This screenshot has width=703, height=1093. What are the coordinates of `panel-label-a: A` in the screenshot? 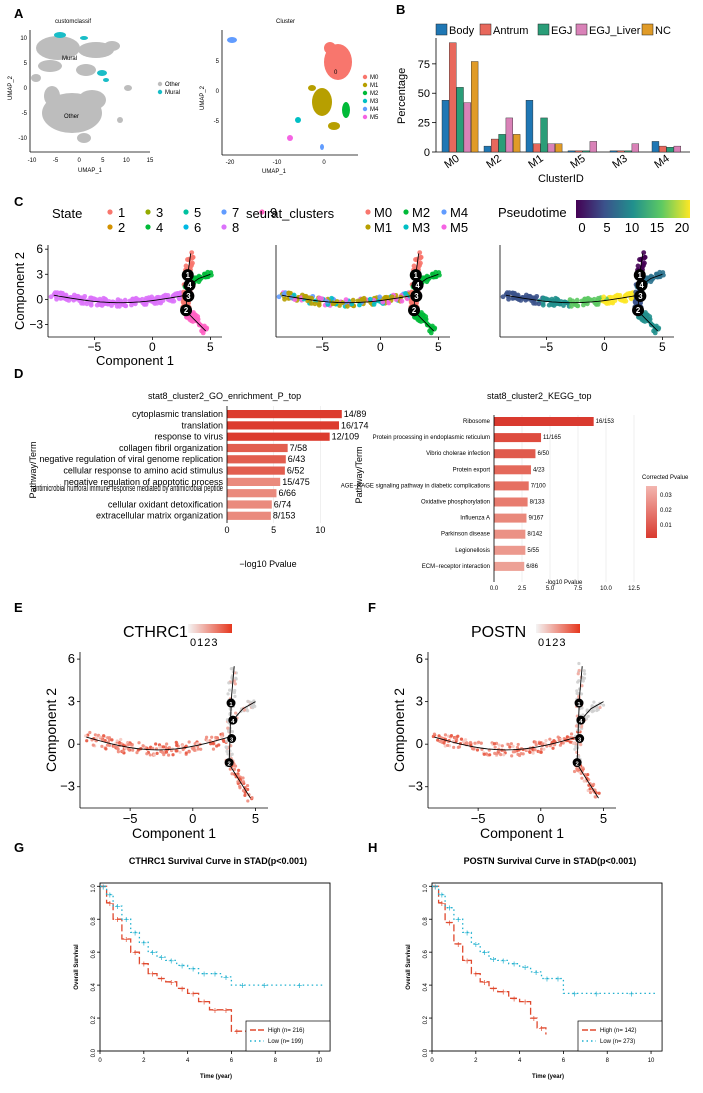 It's located at (19, 13).